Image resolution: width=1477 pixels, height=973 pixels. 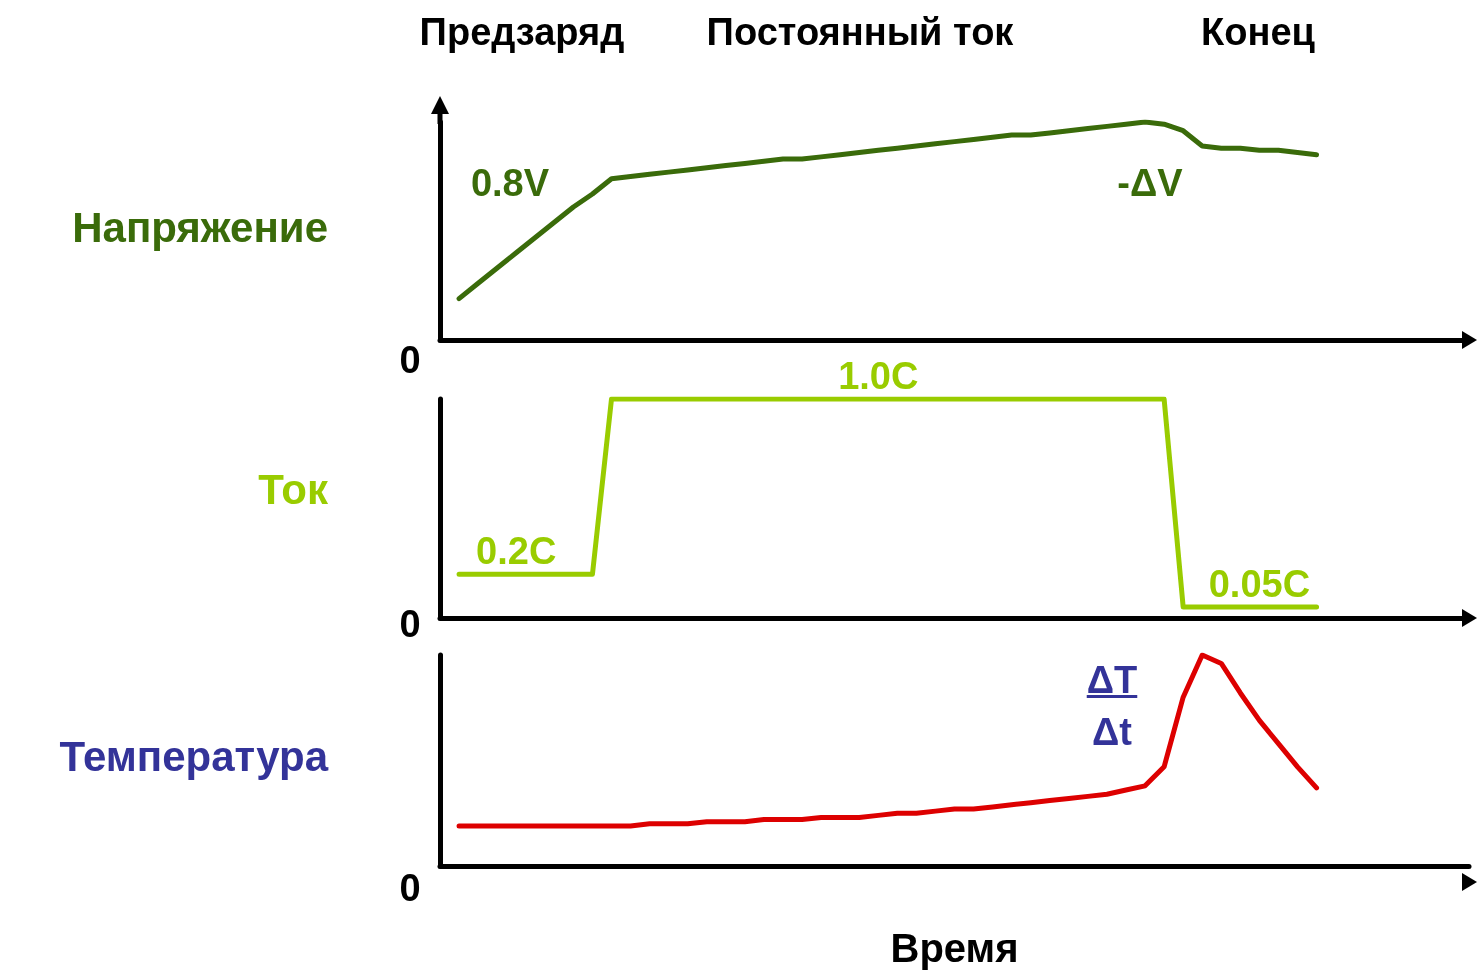 What do you see at coordinates (1258, 32) in the screenshot?
I see `text: Конец` at bounding box center [1258, 32].